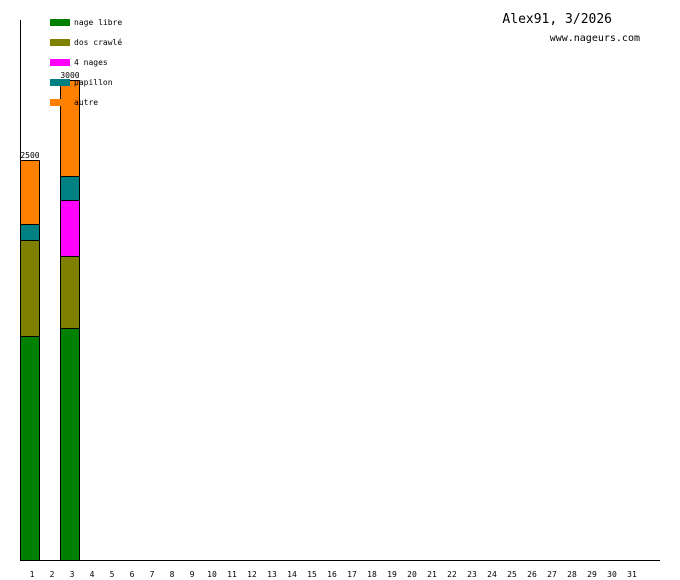 The width and height of the screenshot is (680, 580). What do you see at coordinates (557, 19) in the screenshot?
I see `chart-title: Alex91, 3/2026` at bounding box center [557, 19].